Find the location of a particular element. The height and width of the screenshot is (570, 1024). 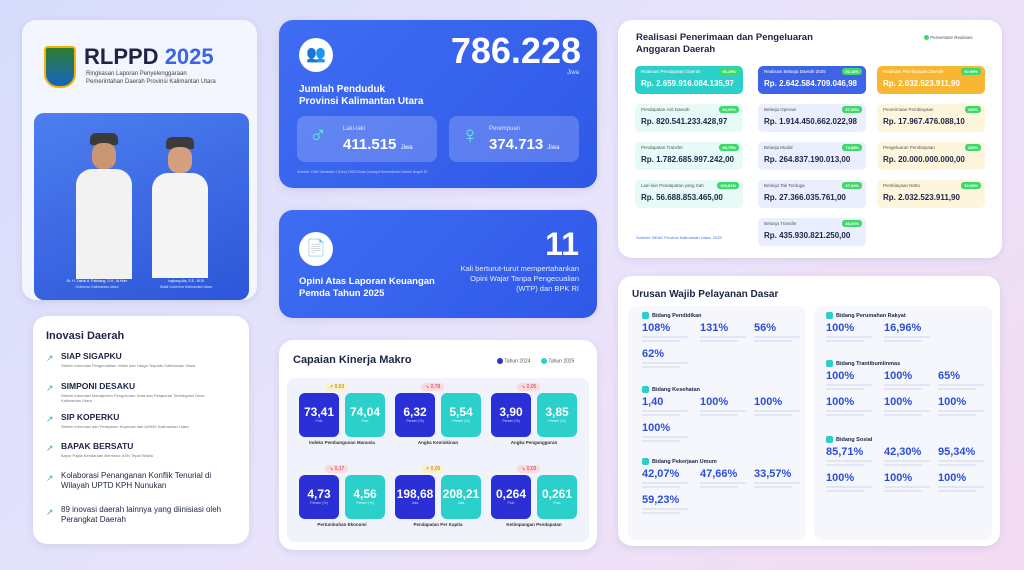

female-box: ♀ Perempuan 374.713 Jiwa is located at coordinates (514, 139).